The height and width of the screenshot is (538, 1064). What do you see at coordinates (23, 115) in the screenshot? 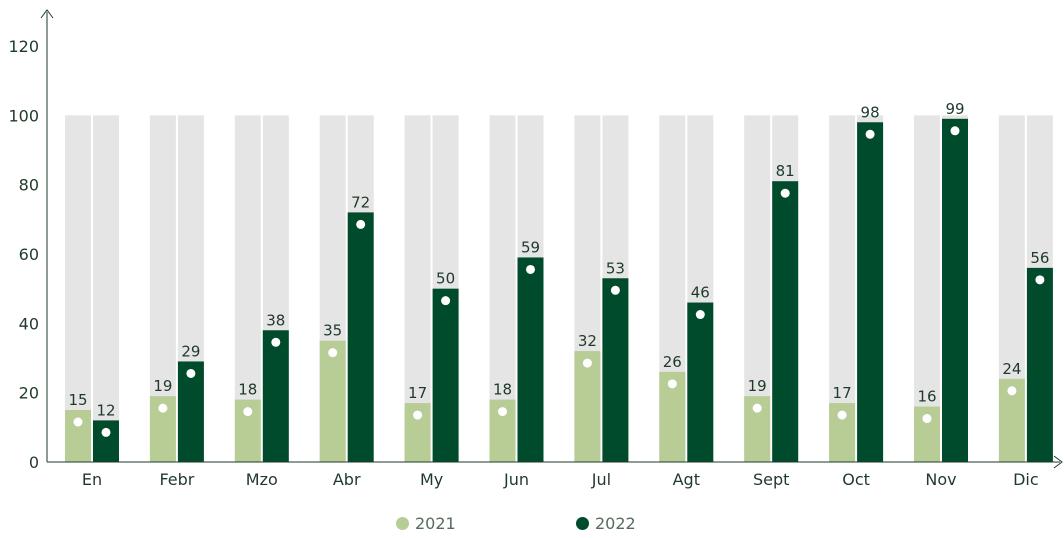
I see `y-tick-label: 100` at bounding box center [23, 115].